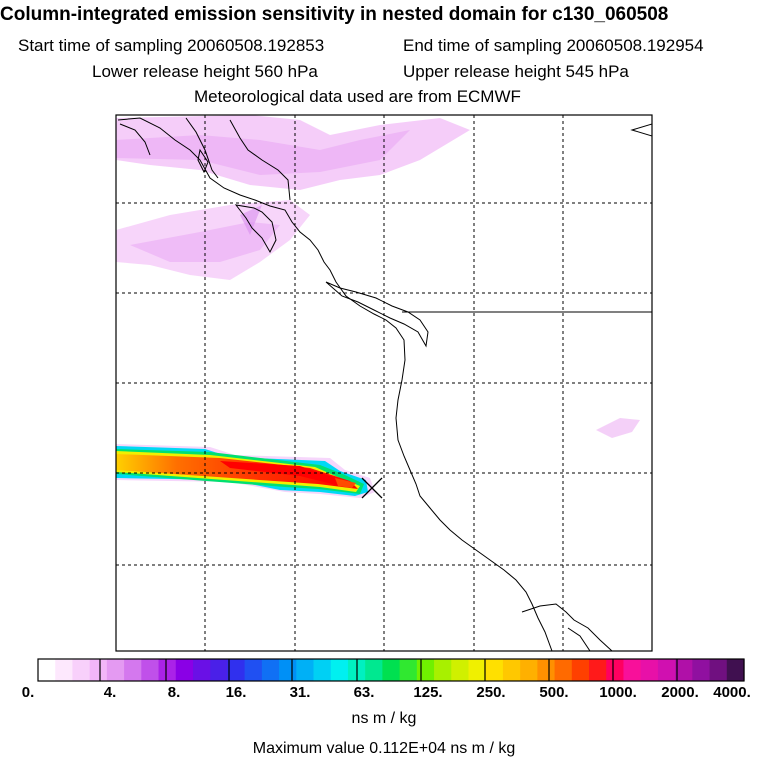  What do you see at coordinates (428, 692) in the screenshot?
I see `colorbar-label-6: 125.` at bounding box center [428, 692].